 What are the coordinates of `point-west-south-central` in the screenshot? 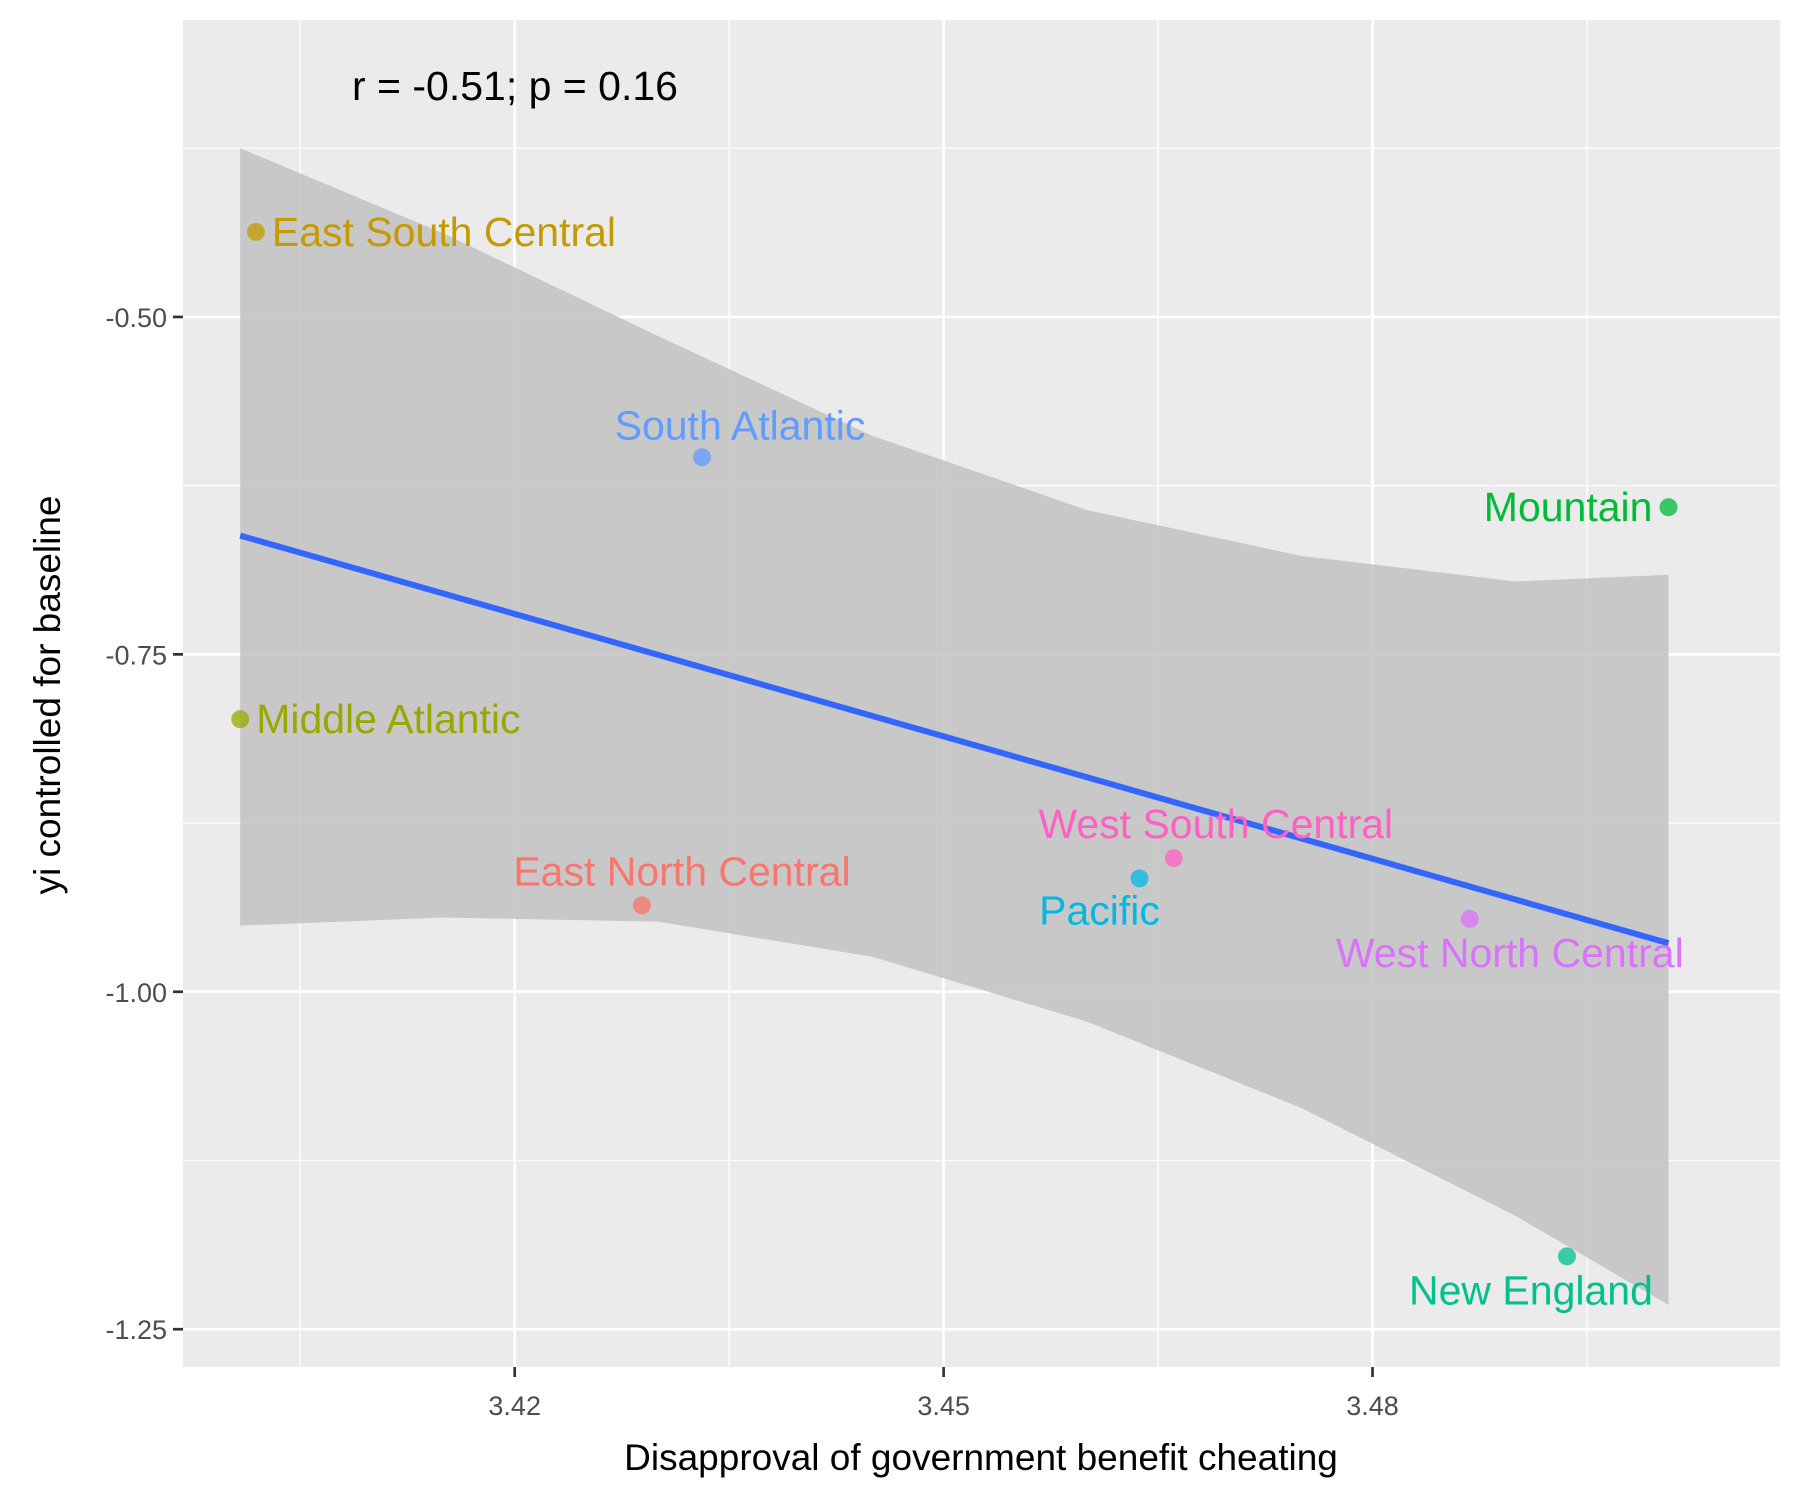 It's located at (1173, 858).